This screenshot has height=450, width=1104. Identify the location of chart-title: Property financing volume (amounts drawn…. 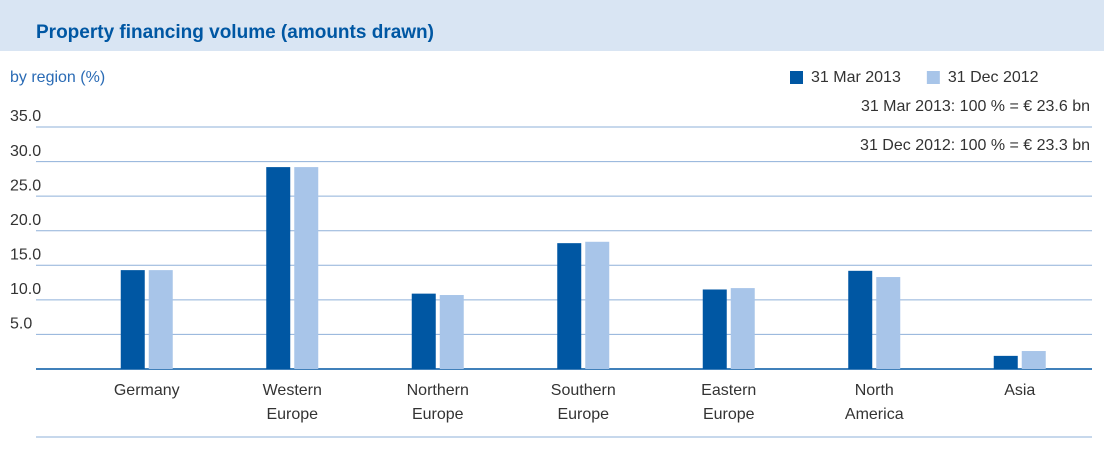
(235, 32).